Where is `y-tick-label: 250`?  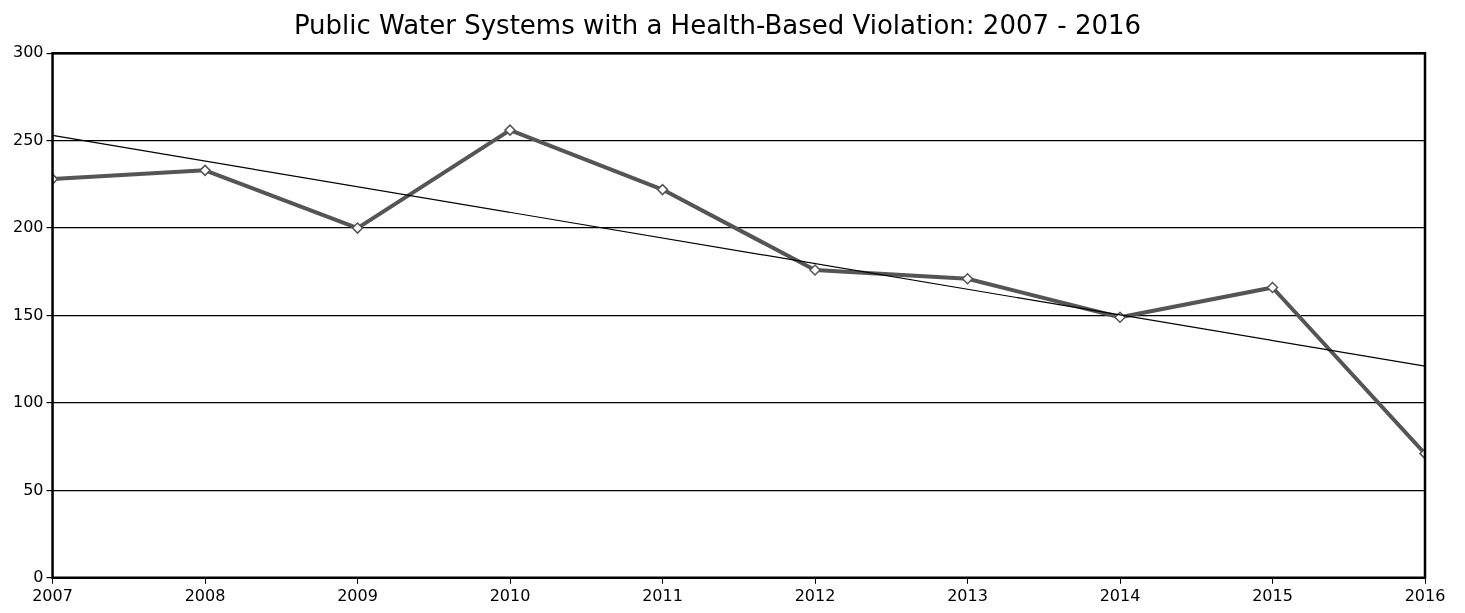
y-tick-label: 250 is located at coordinates (28, 139).